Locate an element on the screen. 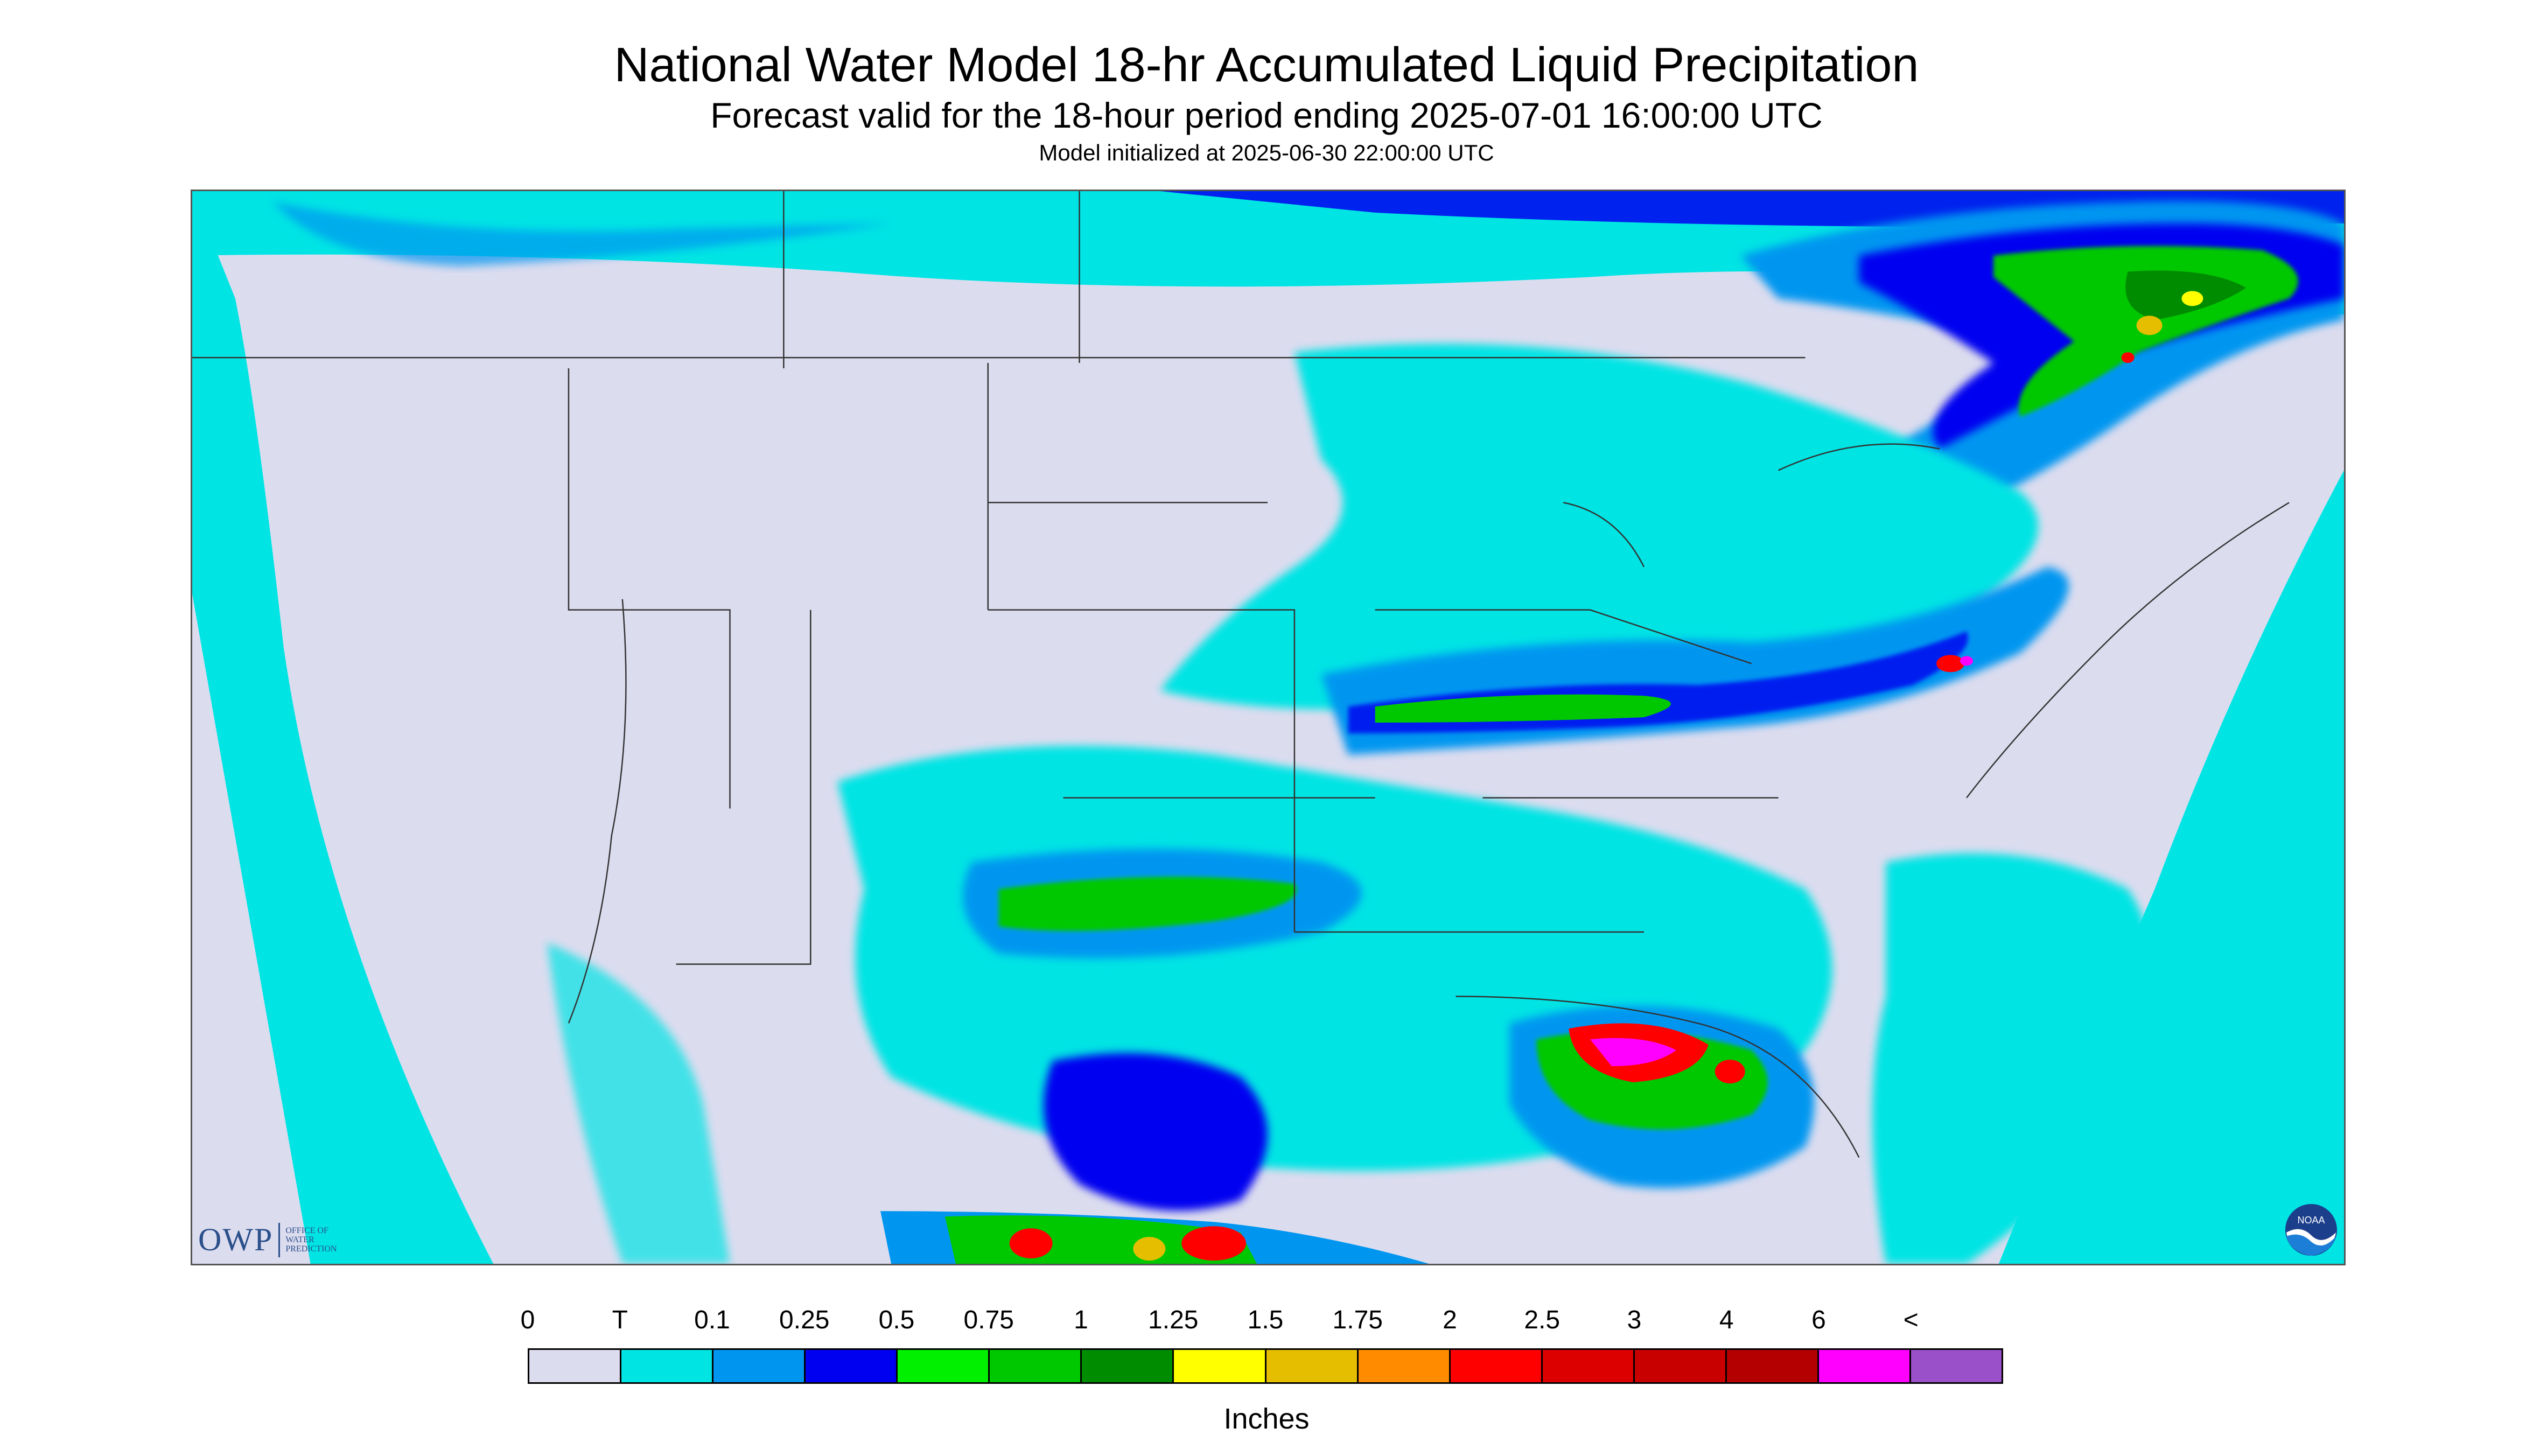 This screenshot has width=2533, height=1456. colorbar-label: 1 is located at coordinates (1081, 1320).